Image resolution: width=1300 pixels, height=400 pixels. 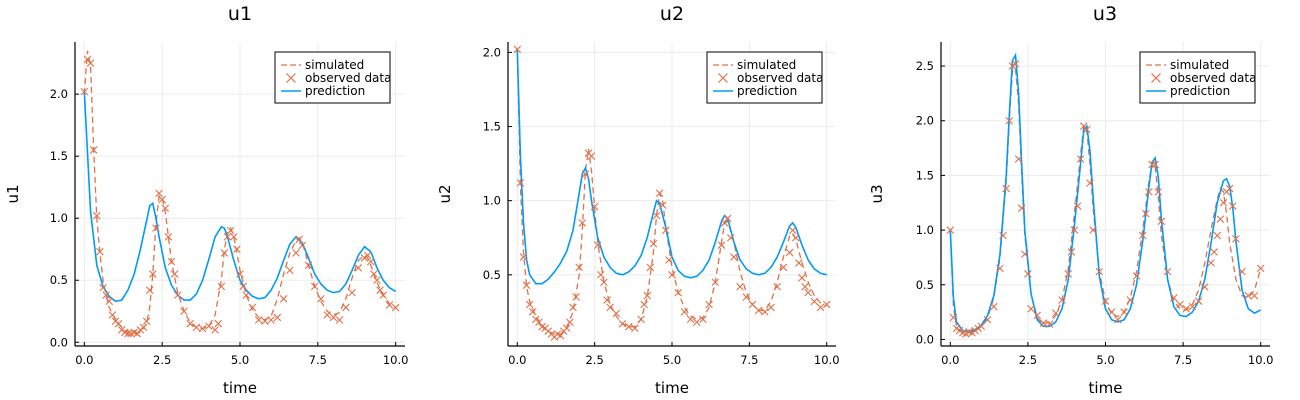 What do you see at coordinates (492, 127) in the screenshot?
I see `y-tick-label: 1.5` at bounding box center [492, 127].